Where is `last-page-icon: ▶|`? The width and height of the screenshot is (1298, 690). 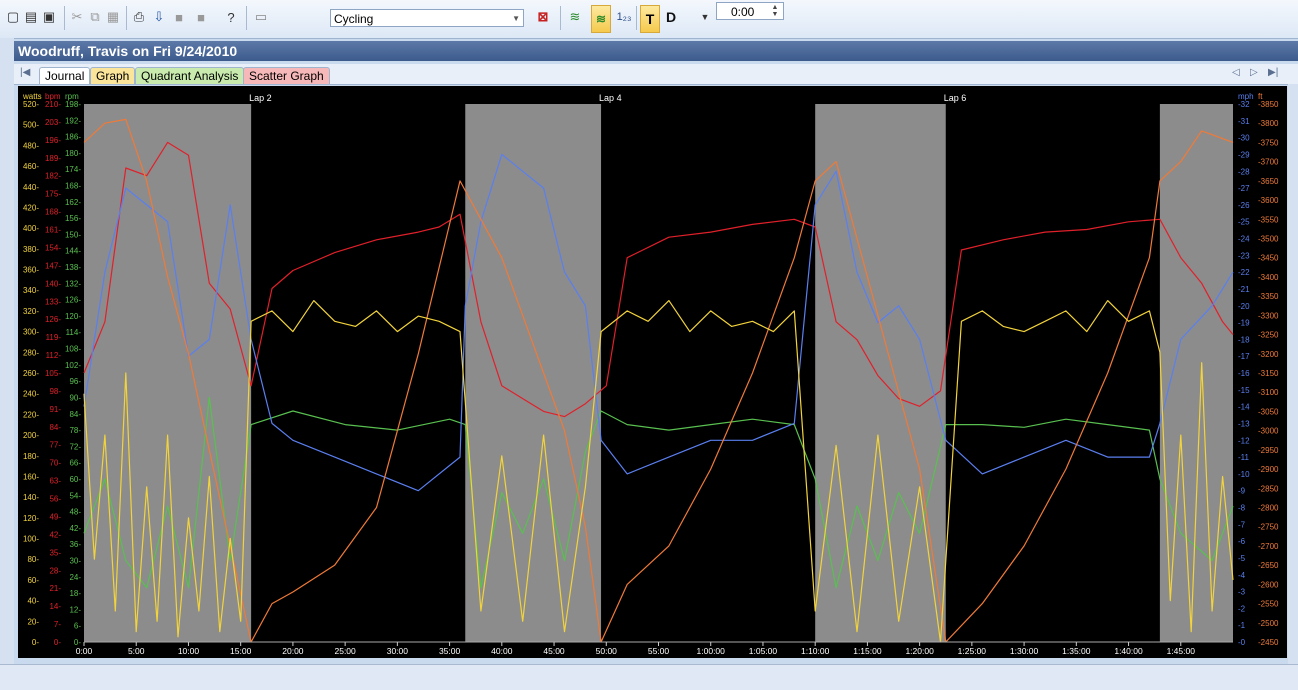
last-page-icon: ▶| is located at coordinates (1273, 72).